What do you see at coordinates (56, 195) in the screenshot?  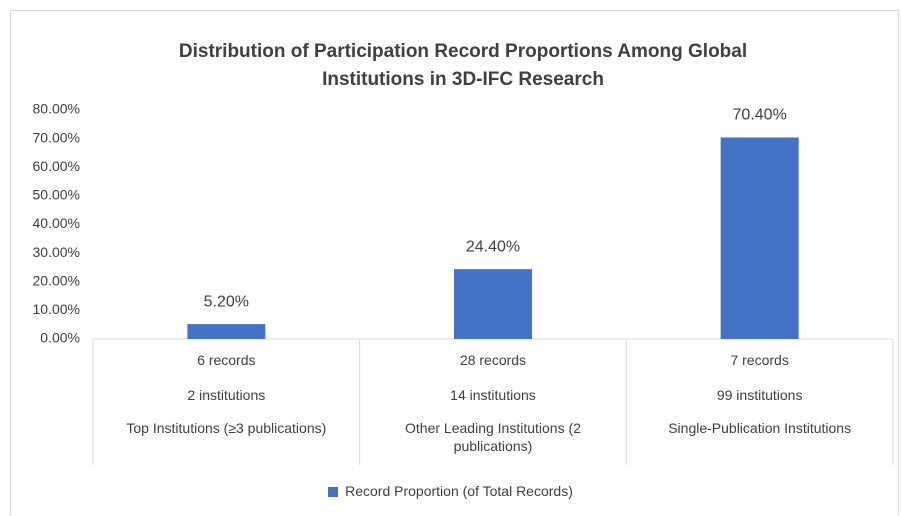 I see `y-tick-label: 50.00%` at bounding box center [56, 195].